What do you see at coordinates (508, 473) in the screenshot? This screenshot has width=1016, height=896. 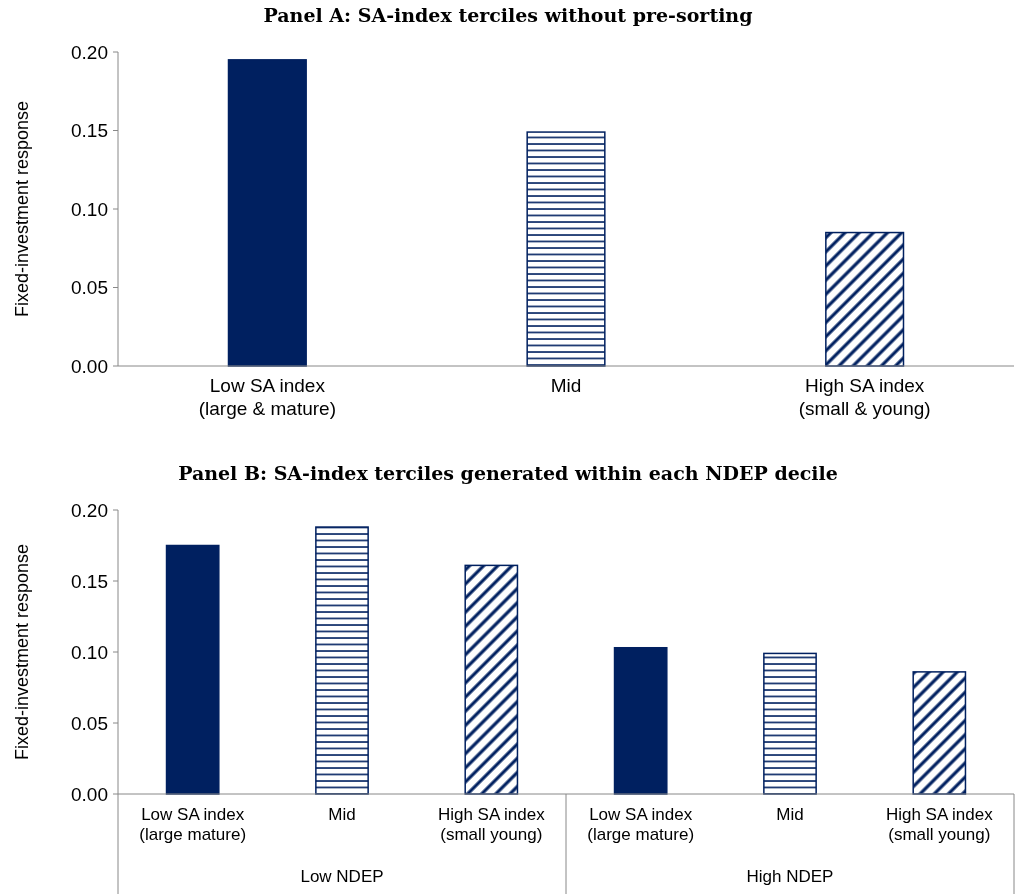 I see `chart-title: Panel B: SA-index terciles generated within each NDEP decile` at bounding box center [508, 473].